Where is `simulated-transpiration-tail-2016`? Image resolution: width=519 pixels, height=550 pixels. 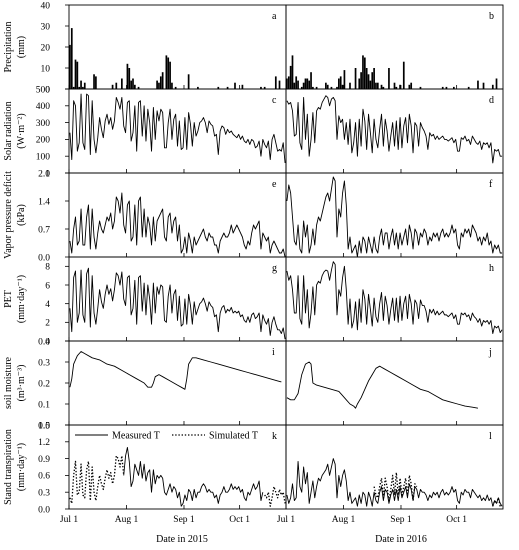
simulated-transpiration-tail-2016 is located at coordinates (497, 502).